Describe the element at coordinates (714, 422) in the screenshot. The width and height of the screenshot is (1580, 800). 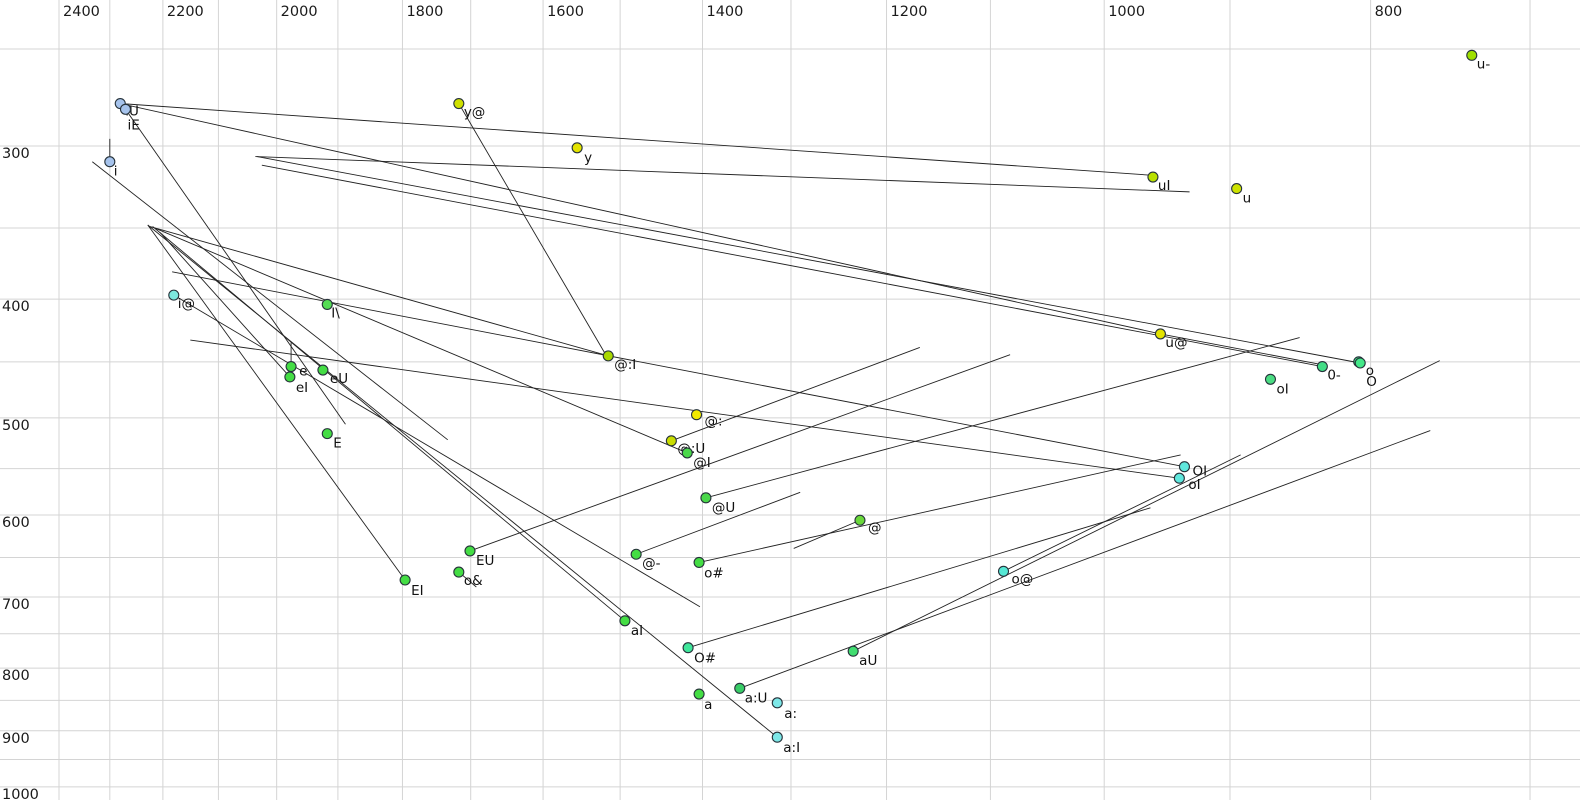
I see `vowel-label: @:` at that location.